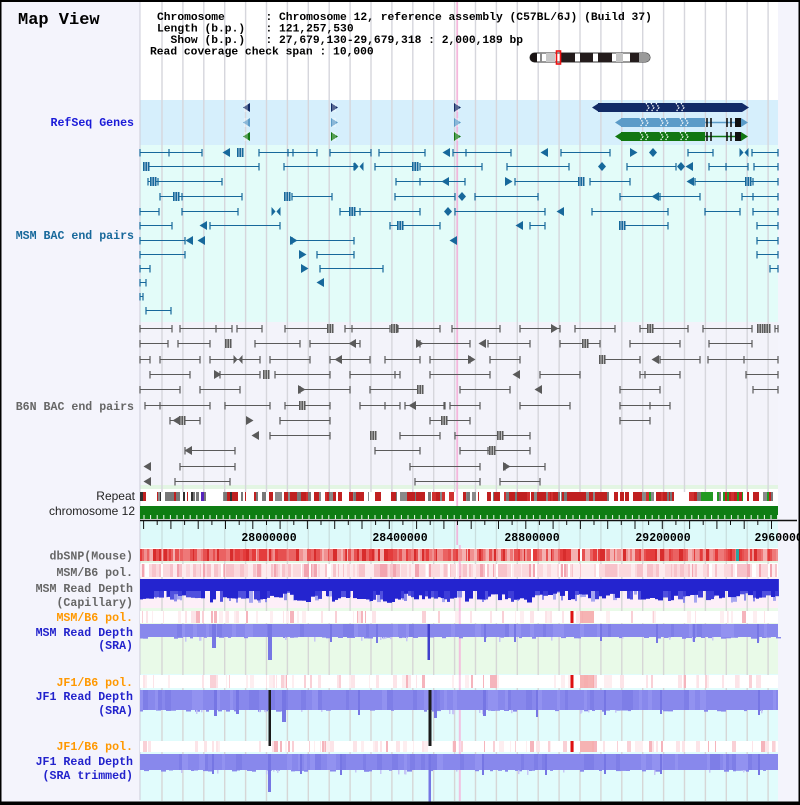 This screenshot has height=805, width=800. Describe the element at coordinates (92, 557) in the screenshot. I see `svg-text: dbSNP(Mouse)` at that location.